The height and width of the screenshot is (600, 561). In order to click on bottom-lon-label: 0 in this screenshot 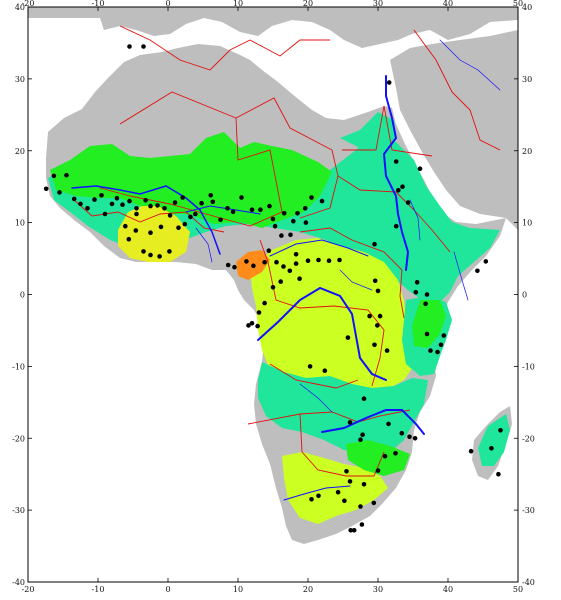, I will do `click(167, 589)`.